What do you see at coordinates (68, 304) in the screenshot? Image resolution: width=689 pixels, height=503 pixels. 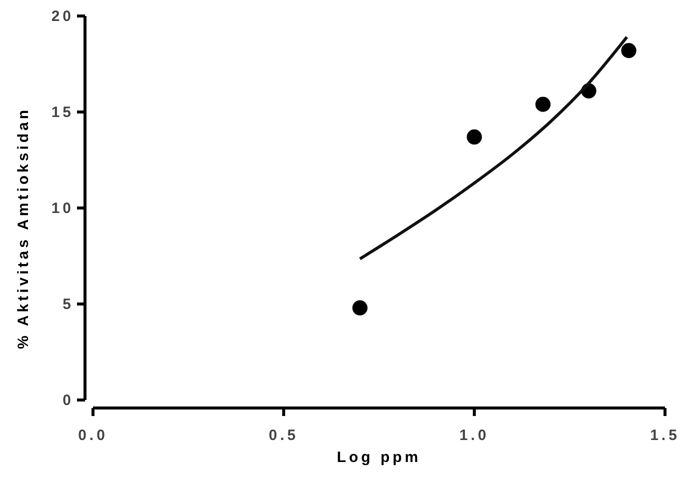 I see `y-tick-label: 5` at bounding box center [68, 304].